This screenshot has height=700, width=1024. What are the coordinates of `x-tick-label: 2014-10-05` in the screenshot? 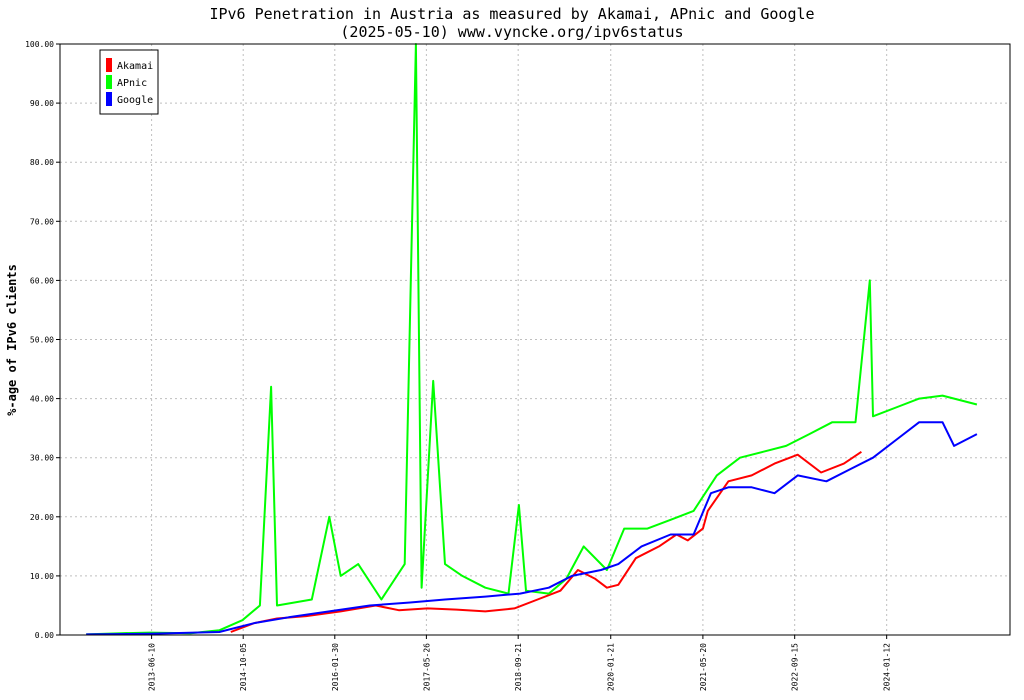 It's located at (243, 667).